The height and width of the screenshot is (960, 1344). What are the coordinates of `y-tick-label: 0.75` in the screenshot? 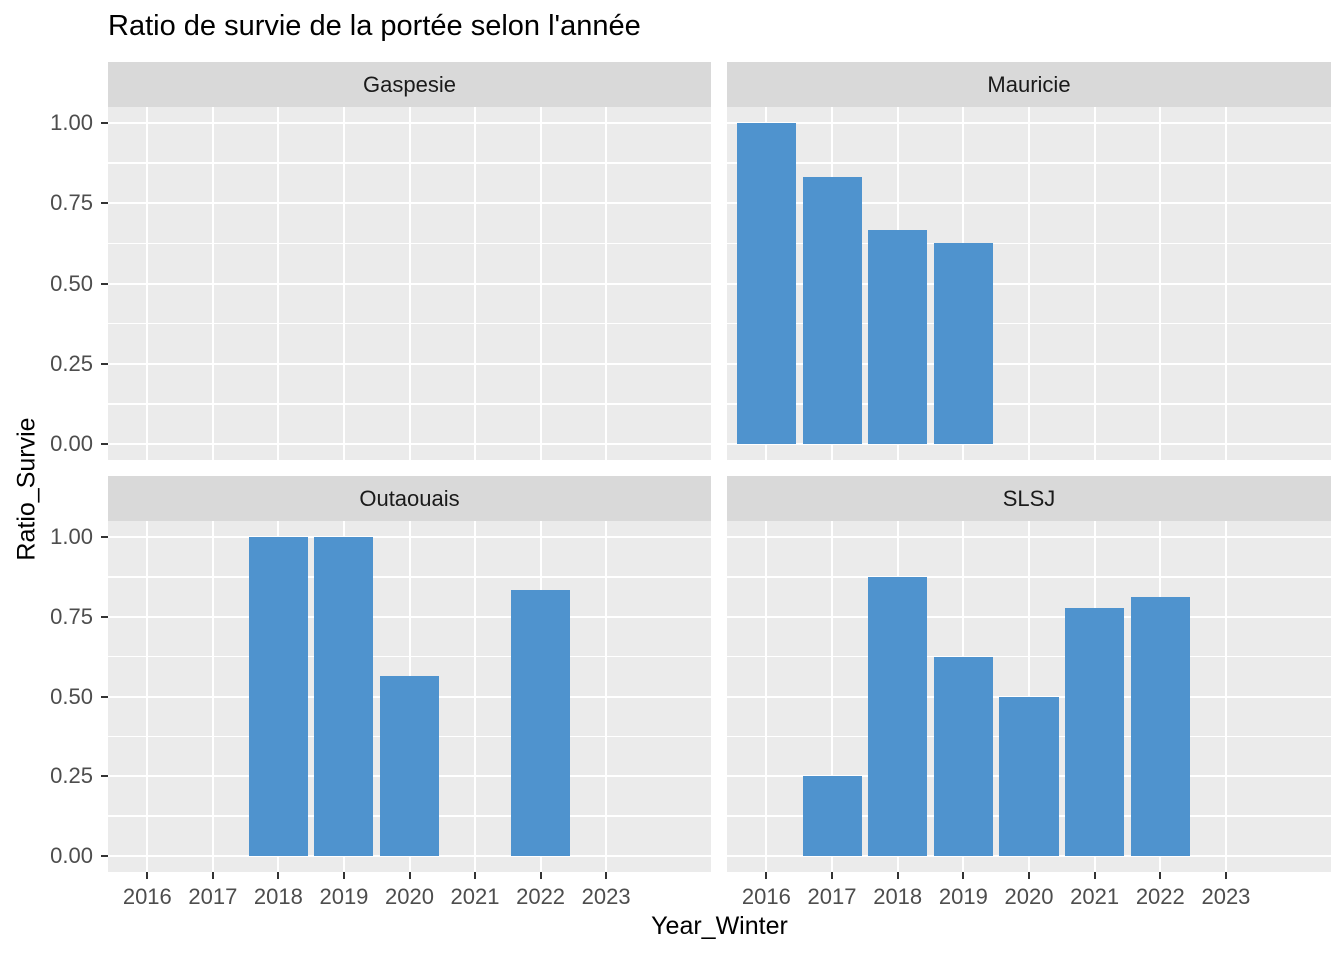 It's located at (71, 616).